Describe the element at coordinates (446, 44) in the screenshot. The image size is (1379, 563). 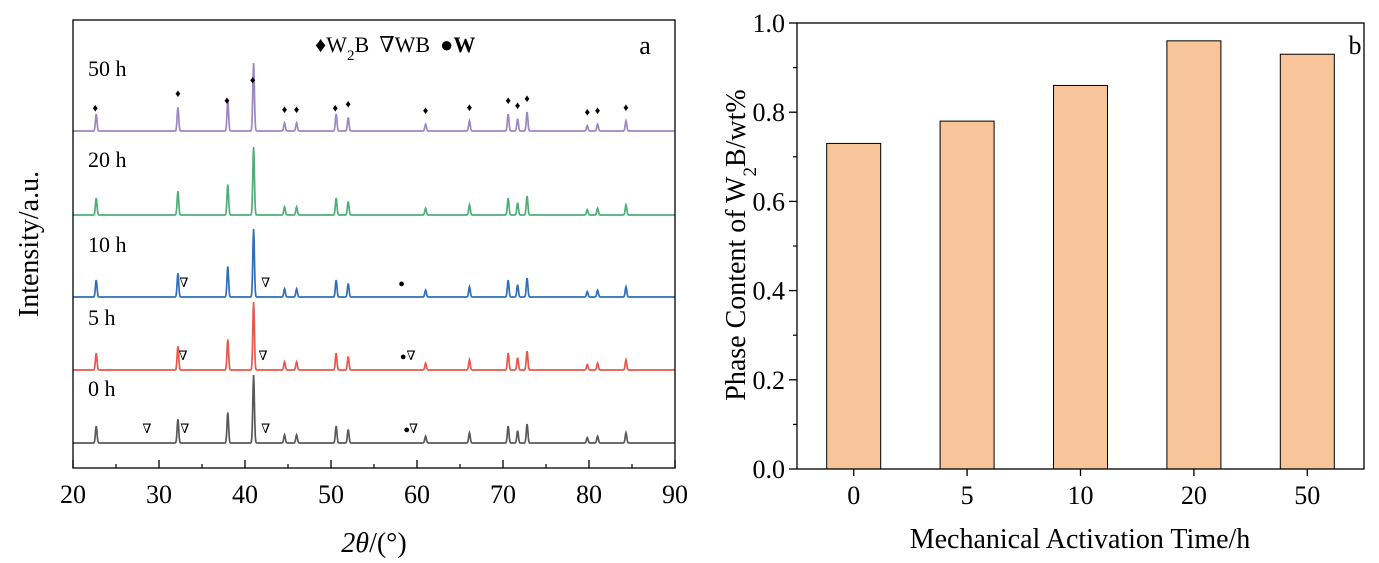
I see `legend-w-symbol: ●` at that location.